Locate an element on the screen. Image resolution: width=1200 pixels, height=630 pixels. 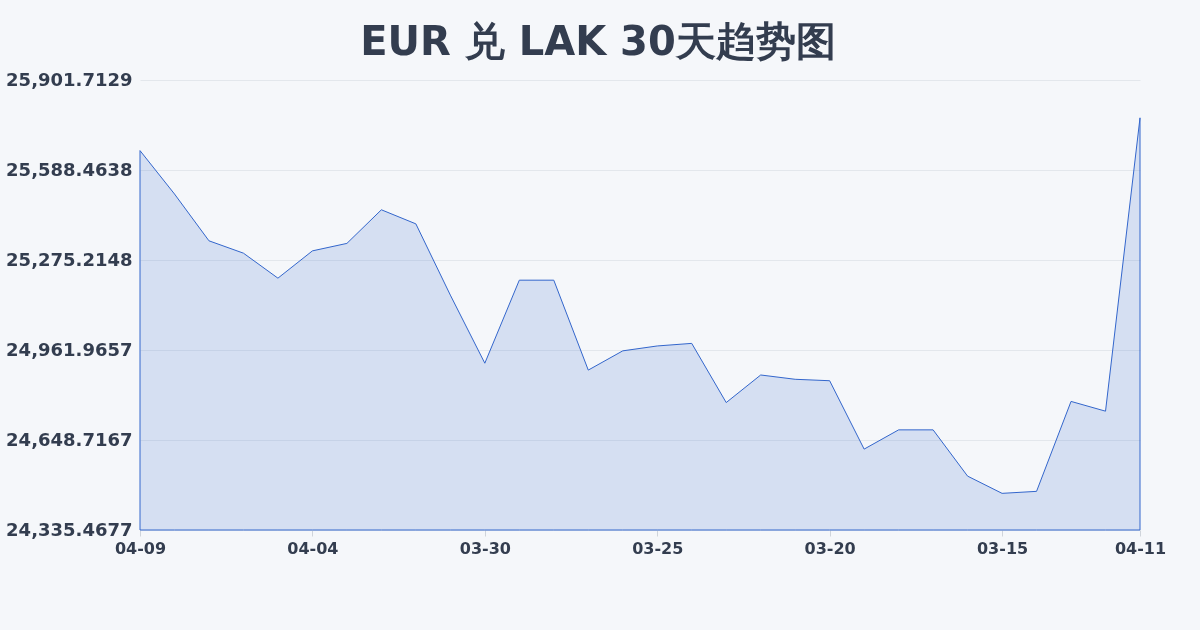
x-tick-label: 03-15 is located at coordinates (1002, 548).